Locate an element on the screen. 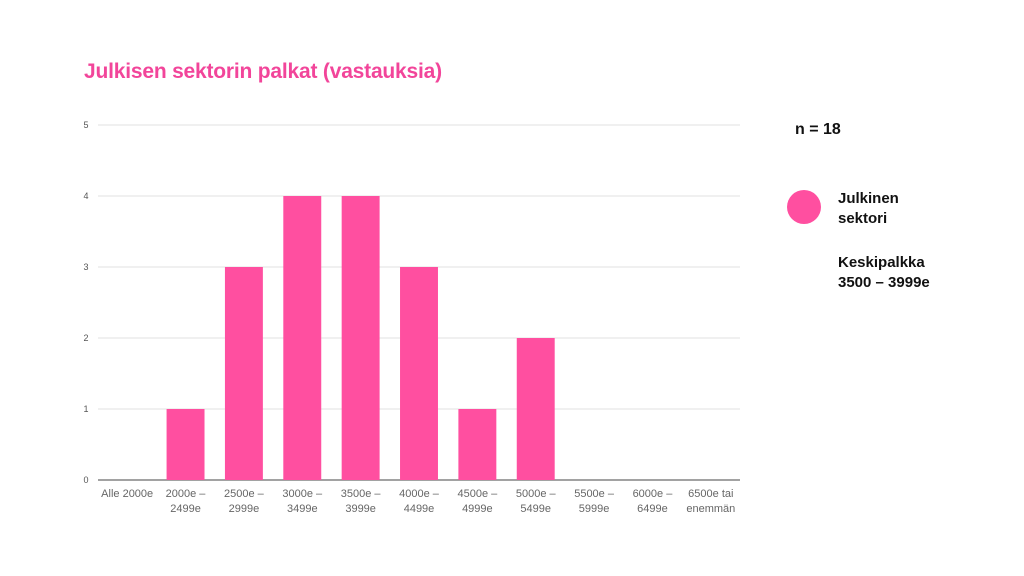 This screenshot has width=1024, height=576. average-salary-value: 3500 – 3999e is located at coordinates (884, 282).